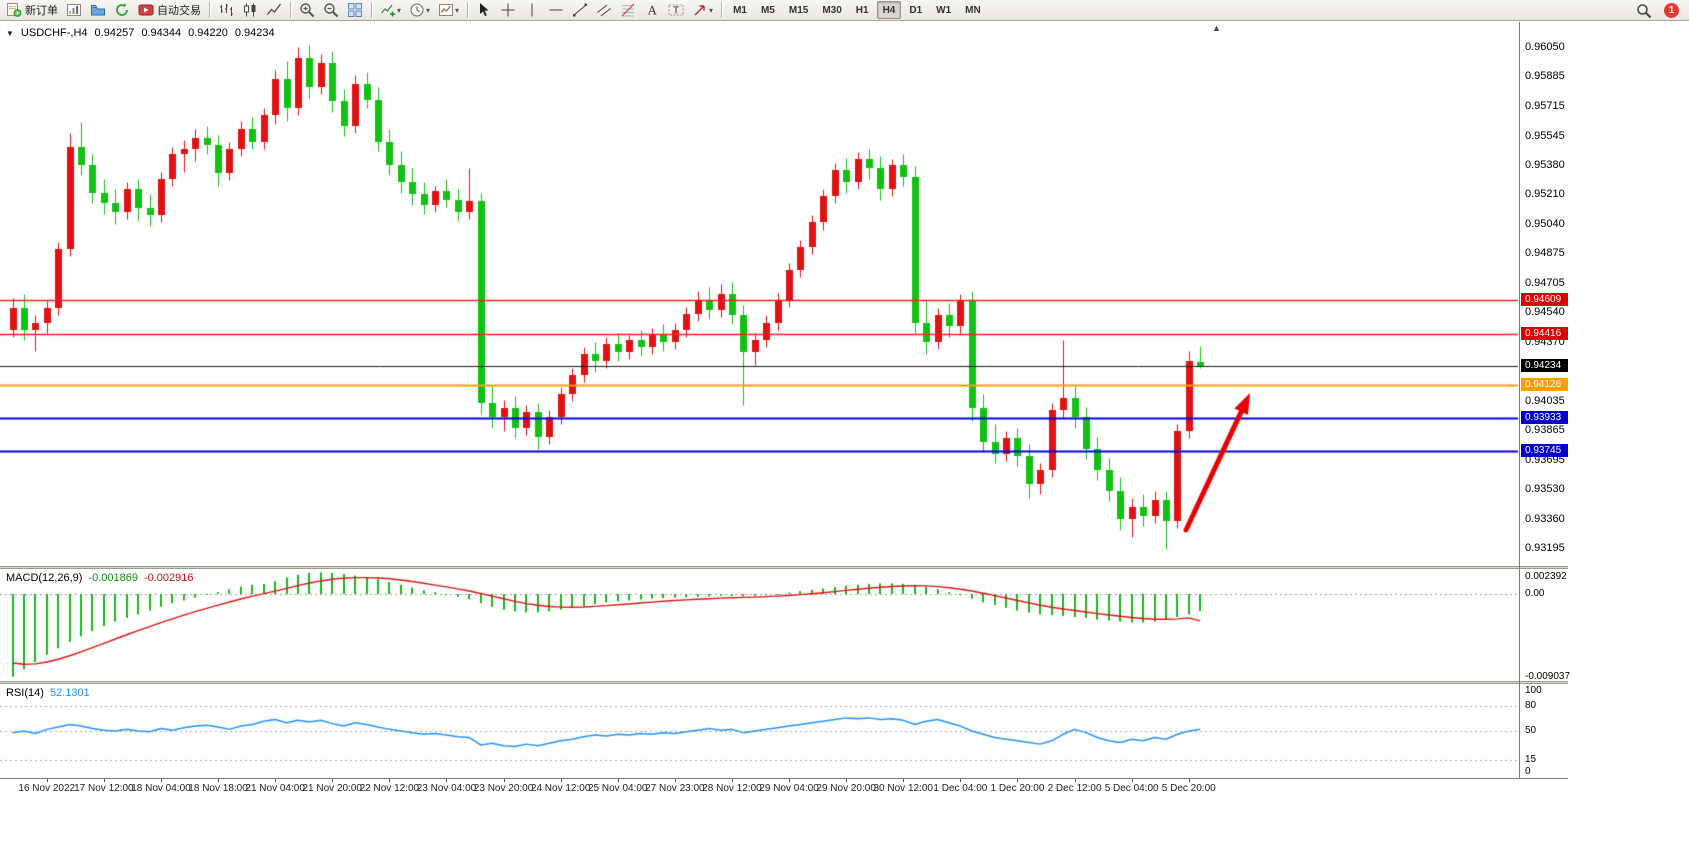 Image resolution: width=1689 pixels, height=859 pixels. I want to click on profiles-icon, so click(98, 10).